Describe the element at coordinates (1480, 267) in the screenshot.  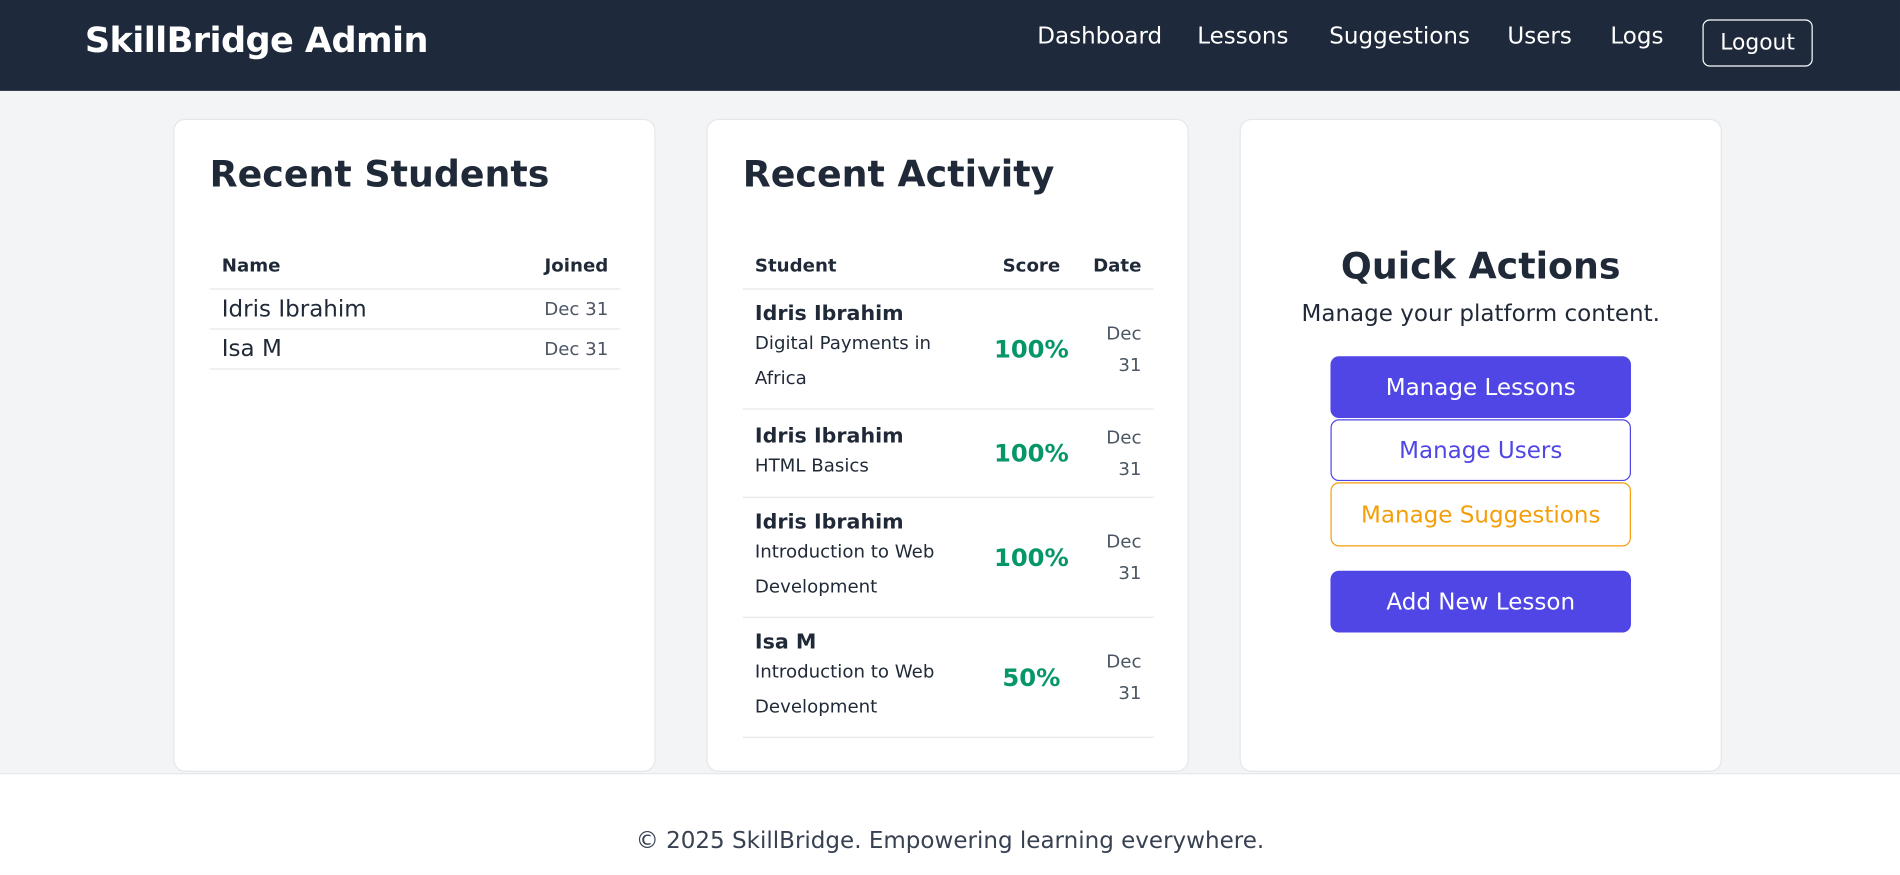
I see `card-title: Quick Actions` at that location.